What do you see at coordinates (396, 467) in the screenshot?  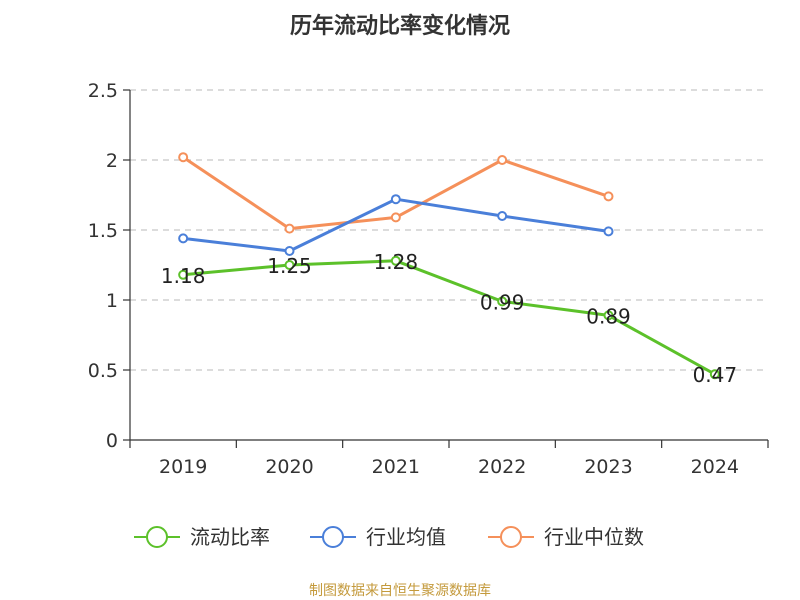 I see `x-tick-label: 2021` at bounding box center [396, 467].